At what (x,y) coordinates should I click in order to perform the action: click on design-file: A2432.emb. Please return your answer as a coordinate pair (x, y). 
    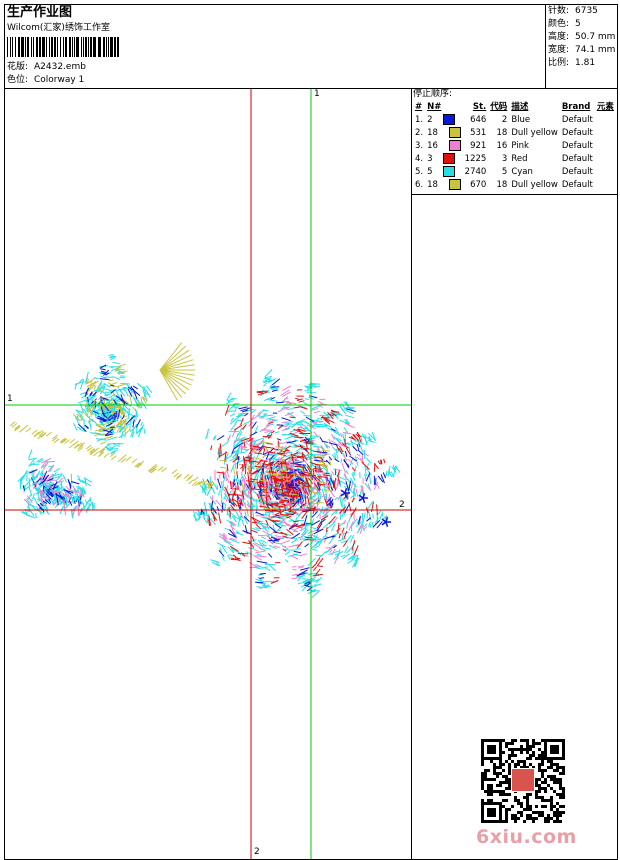
    Looking at the image, I should click on (60, 67).